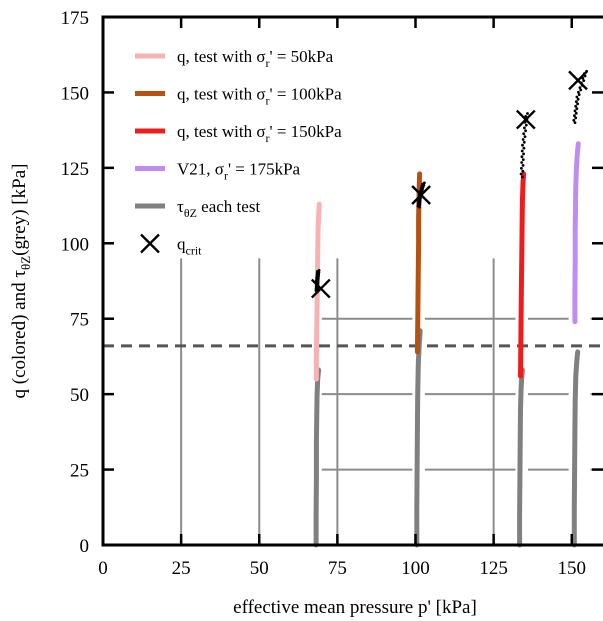  I want to click on x-tick-label: 50, so click(259, 568).